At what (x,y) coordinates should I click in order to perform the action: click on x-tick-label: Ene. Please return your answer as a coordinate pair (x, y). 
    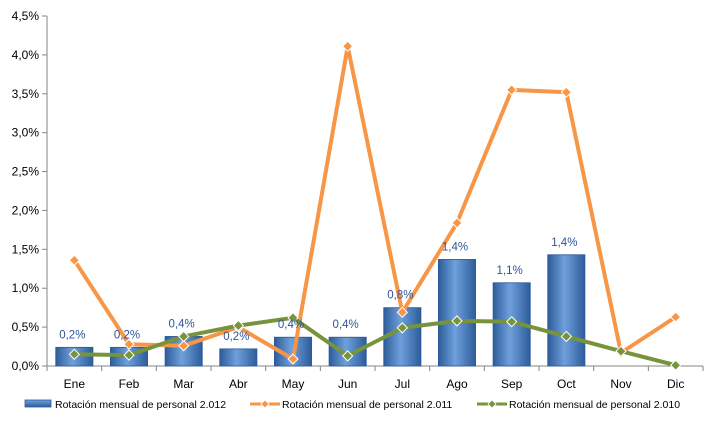
    Looking at the image, I should click on (75, 384).